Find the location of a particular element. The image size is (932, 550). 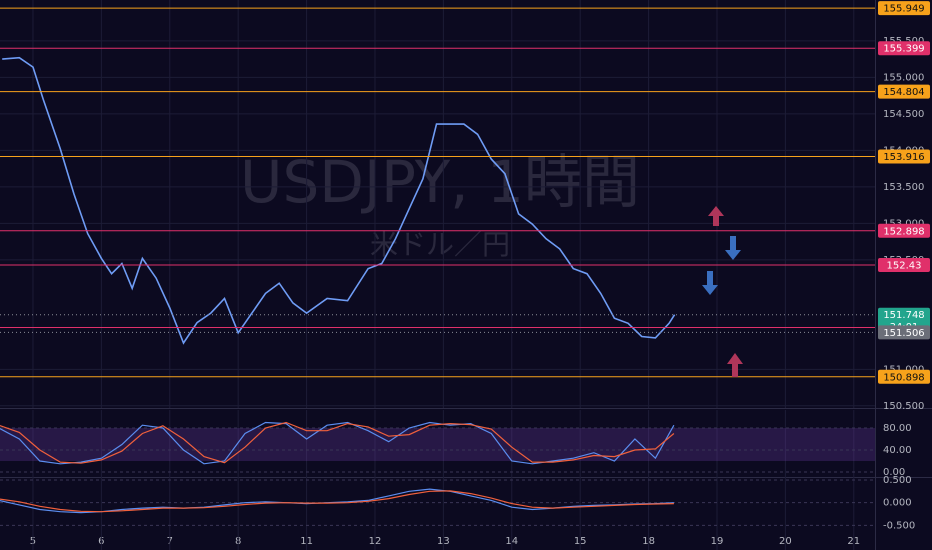

price-label: 151.748 is located at coordinates (903, 315).